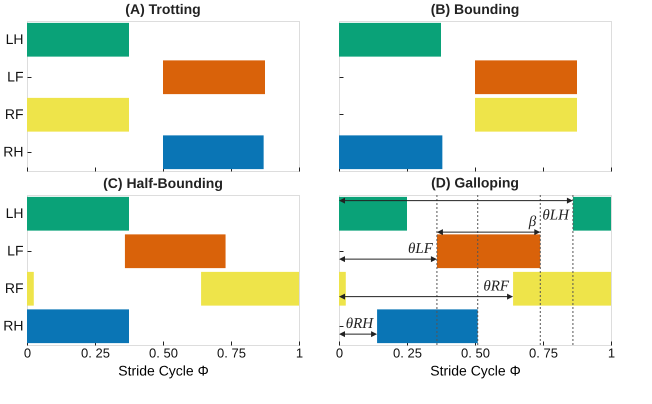 The height and width of the screenshot is (404, 652). What do you see at coordinates (163, 183) in the screenshot?
I see `chart-title: (C) Half-Bounding` at bounding box center [163, 183].